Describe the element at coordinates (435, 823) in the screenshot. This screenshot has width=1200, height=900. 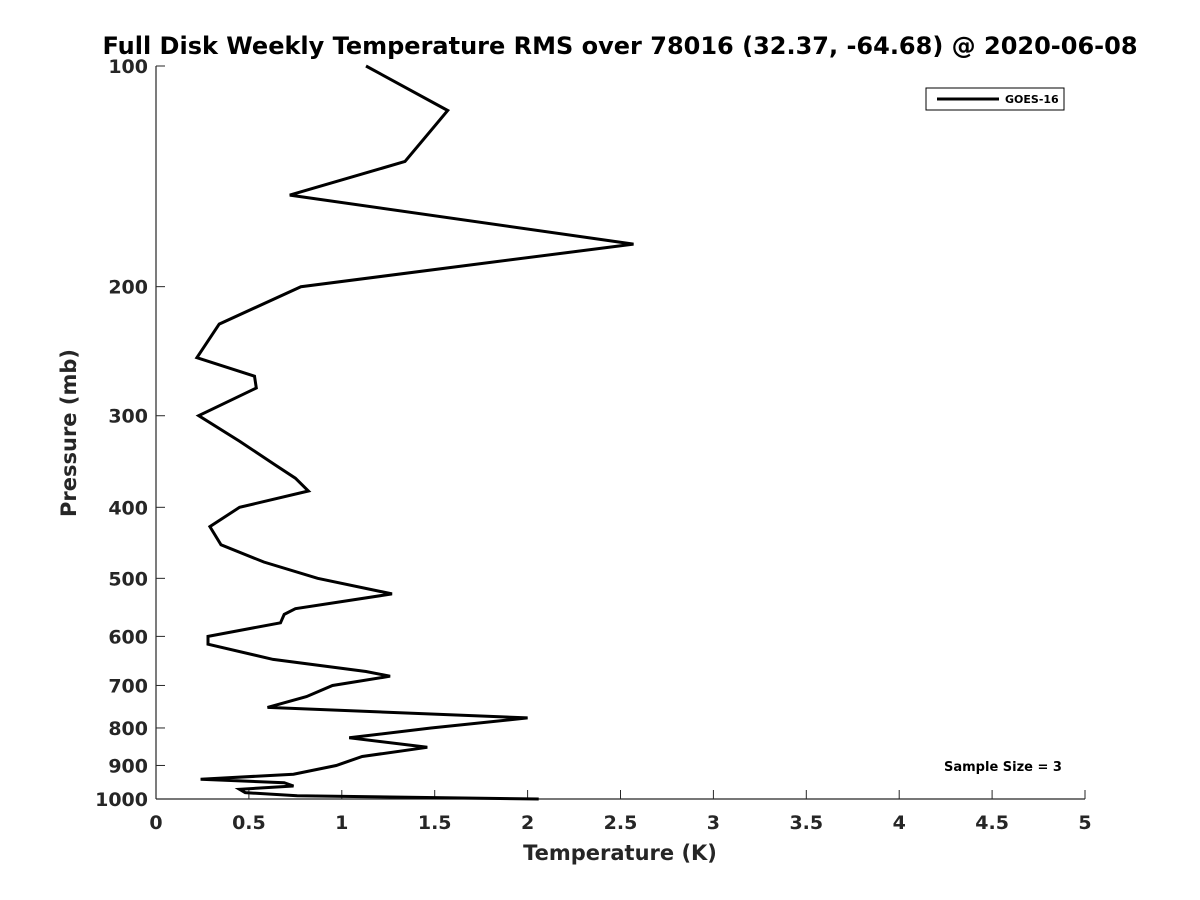
I see `x-tick-label: 1.5` at that location.